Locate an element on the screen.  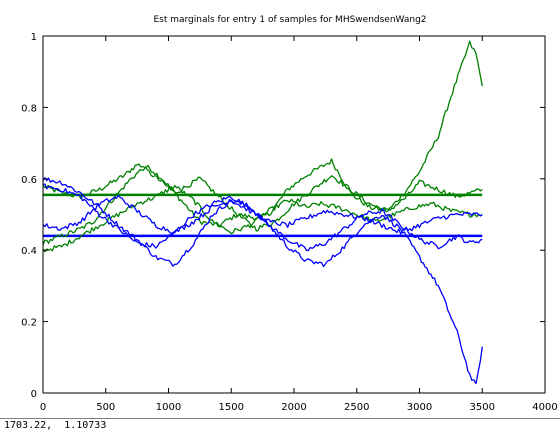
x-tick-label: 0 is located at coordinates (43, 407).